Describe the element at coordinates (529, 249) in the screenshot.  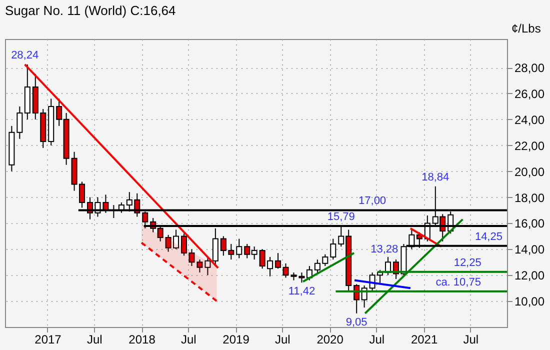
I see `y-tick-label: 14,00` at that location.